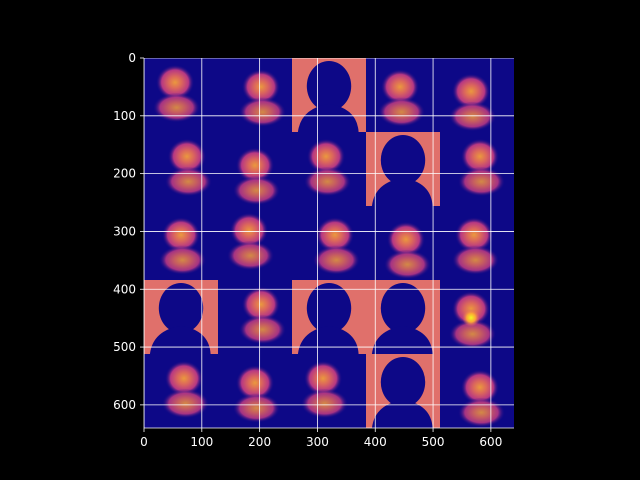 Image resolution: width=640 pixels, height=480 pixels. I want to click on y-tick-label: 600, so click(124, 405).